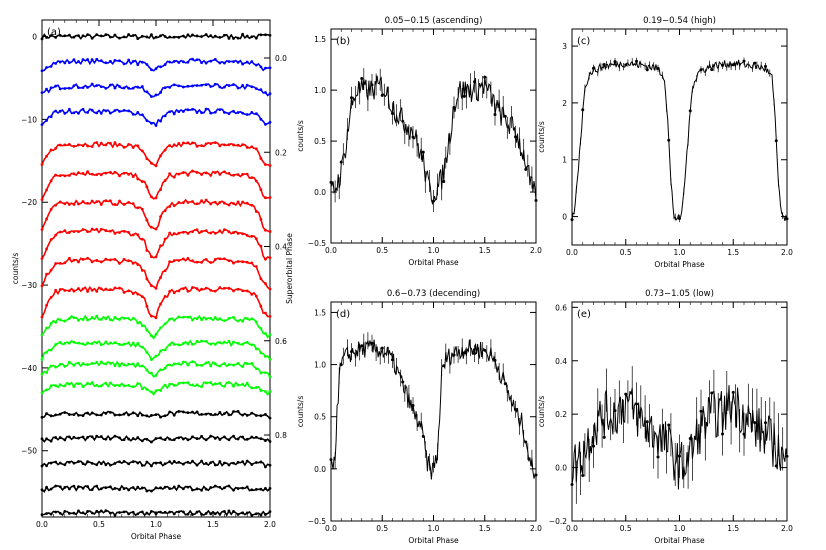 The height and width of the screenshot is (550, 826). Describe the element at coordinates (679, 140) in the screenshot. I see `light-curve-c` at that location.